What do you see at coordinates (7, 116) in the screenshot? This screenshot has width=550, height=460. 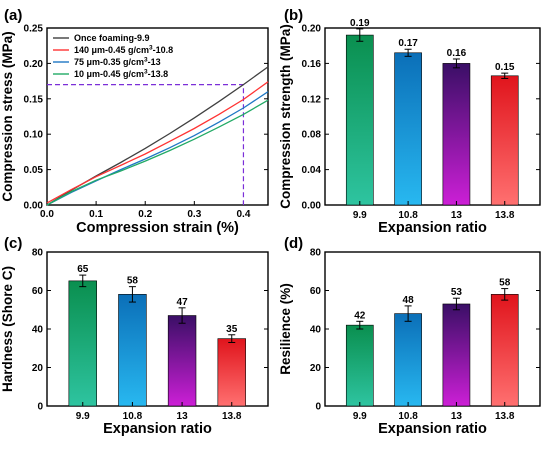 I see `y-axis-label: Compression stress (MPa)` at bounding box center [7, 116].